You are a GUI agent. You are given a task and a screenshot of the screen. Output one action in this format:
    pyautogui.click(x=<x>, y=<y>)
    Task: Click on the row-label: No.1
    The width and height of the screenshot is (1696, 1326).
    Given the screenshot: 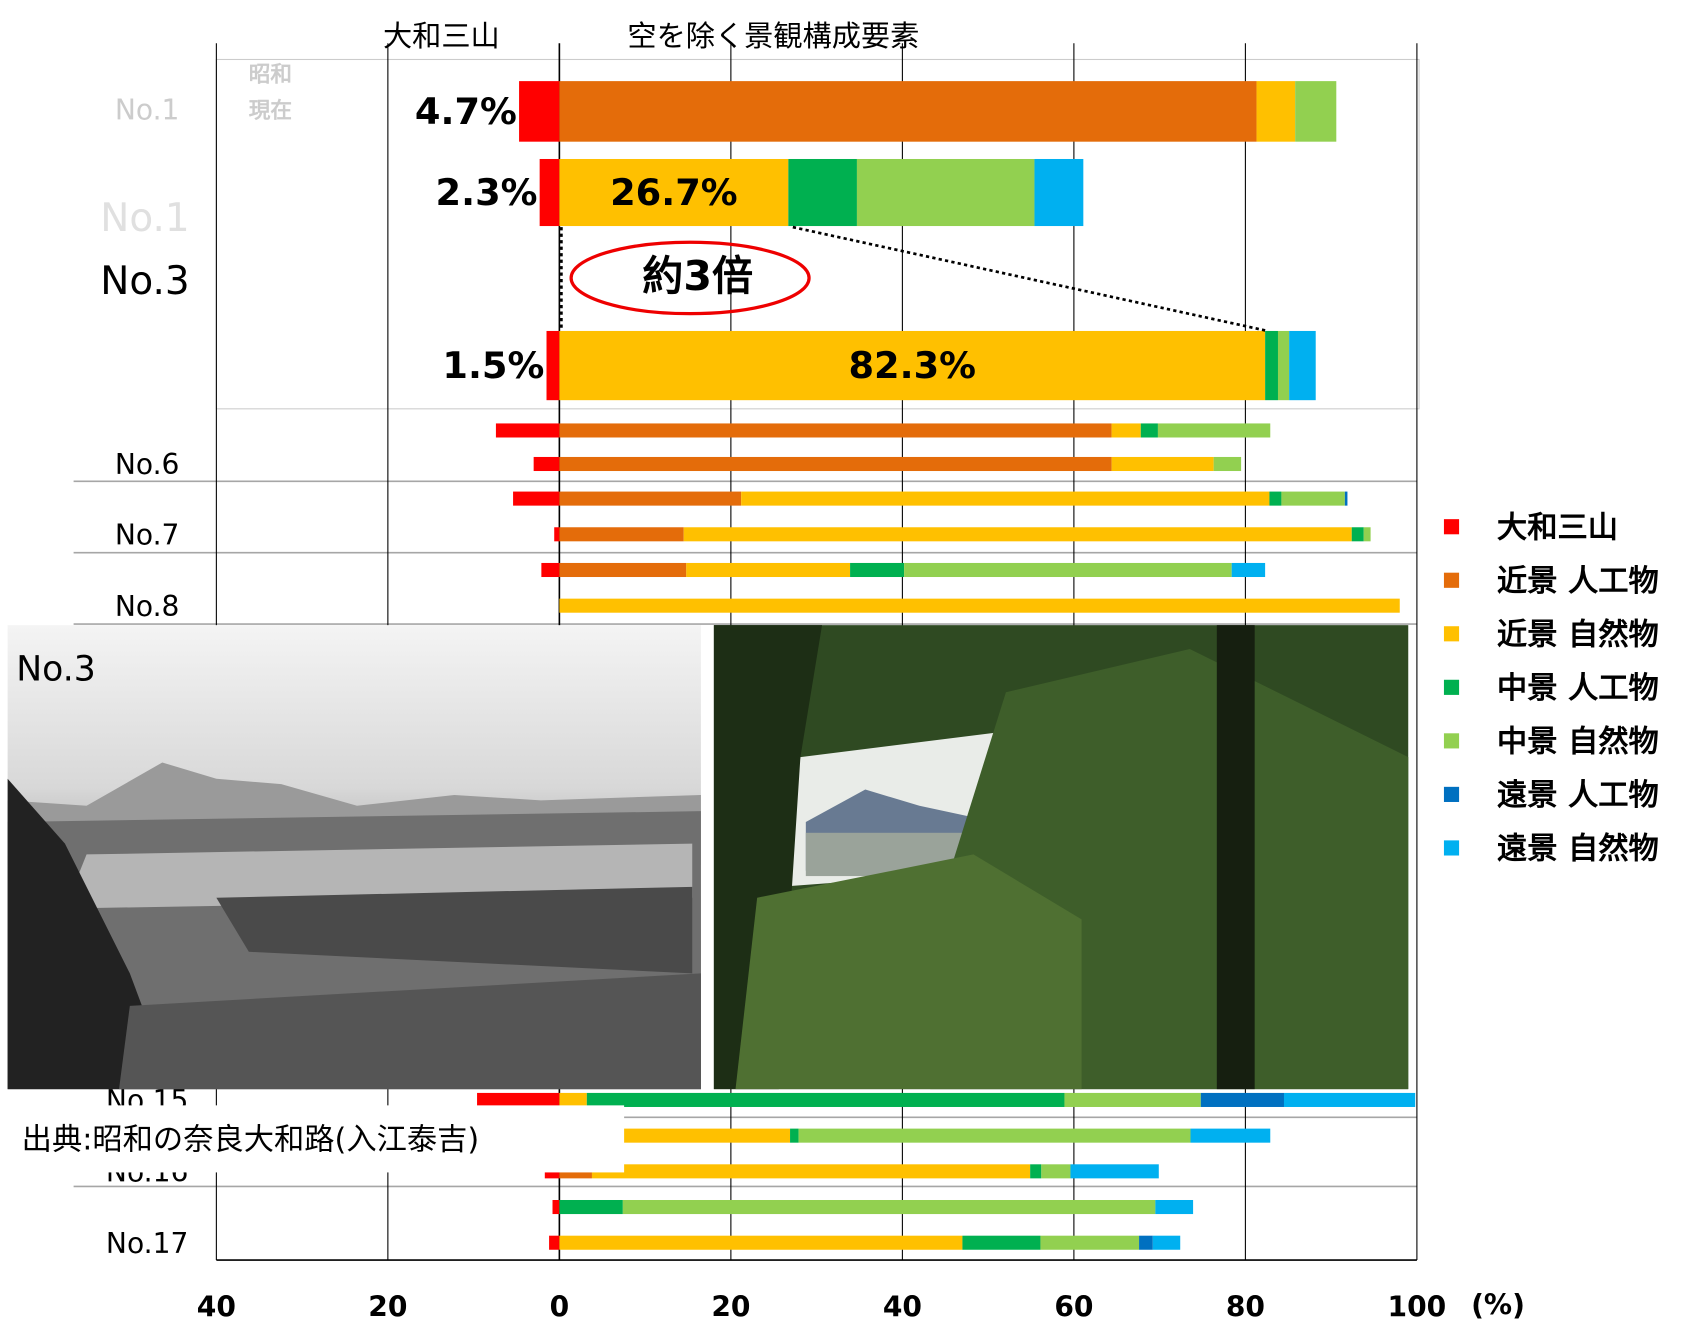 What is the action you would take?
    pyautogui.click(x=147, y=109)
    